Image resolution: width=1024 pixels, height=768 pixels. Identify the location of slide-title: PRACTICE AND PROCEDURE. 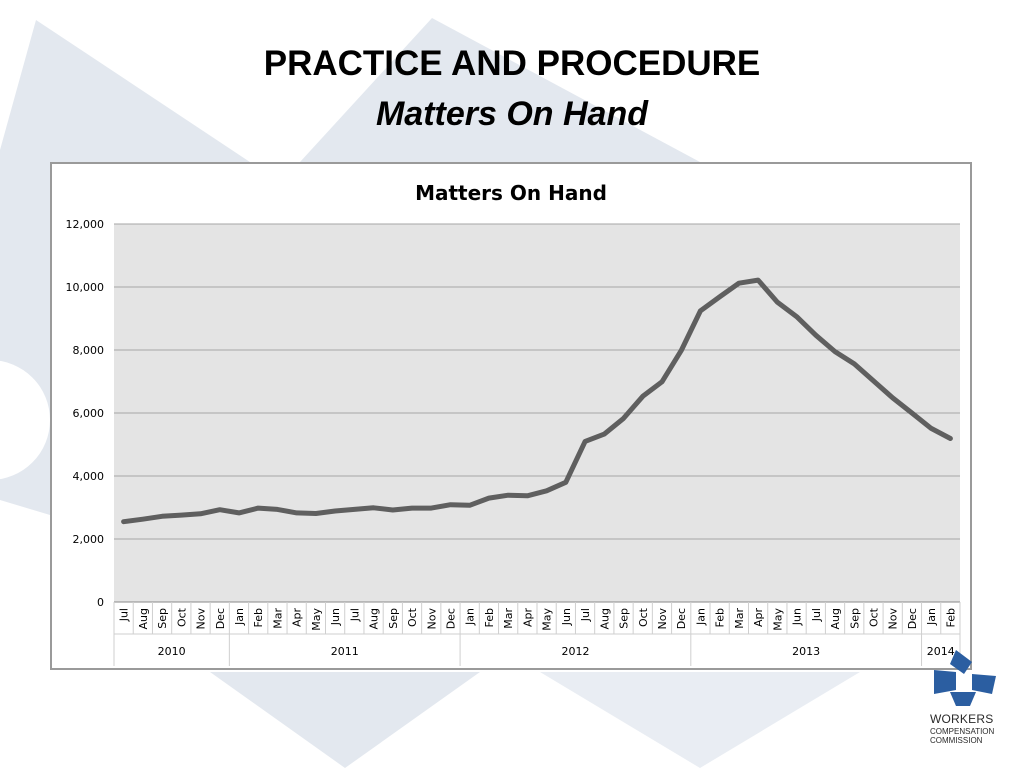
(512, 63).